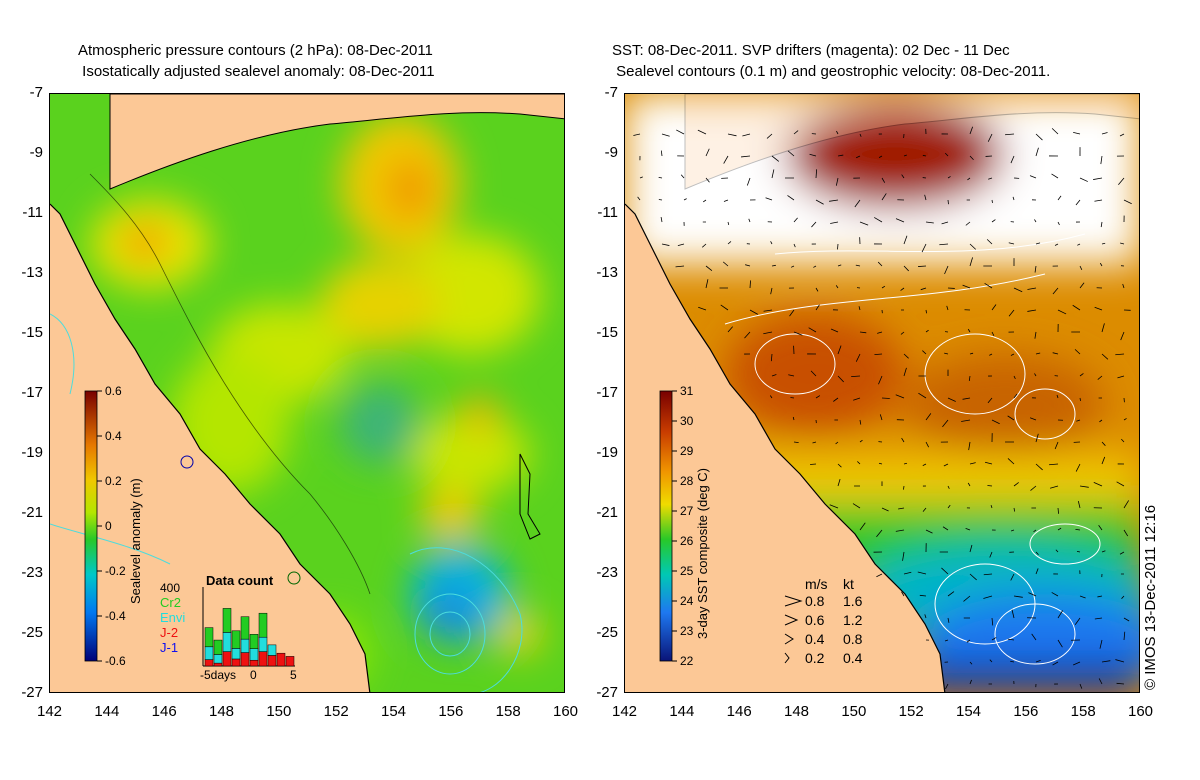 The height and width of the screenshot is (780, 1200). Describe the element at coordinates (625, 711) in the screenshot. I see `right-lon-tick: 142` at that location.